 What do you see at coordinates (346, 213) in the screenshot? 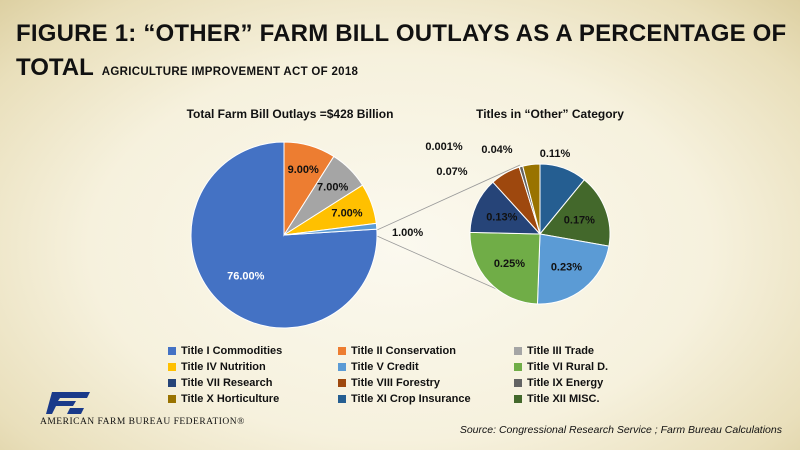
I see `data-label-title-iv-nutrition: 7.00%` at bounding box center [346, 213].